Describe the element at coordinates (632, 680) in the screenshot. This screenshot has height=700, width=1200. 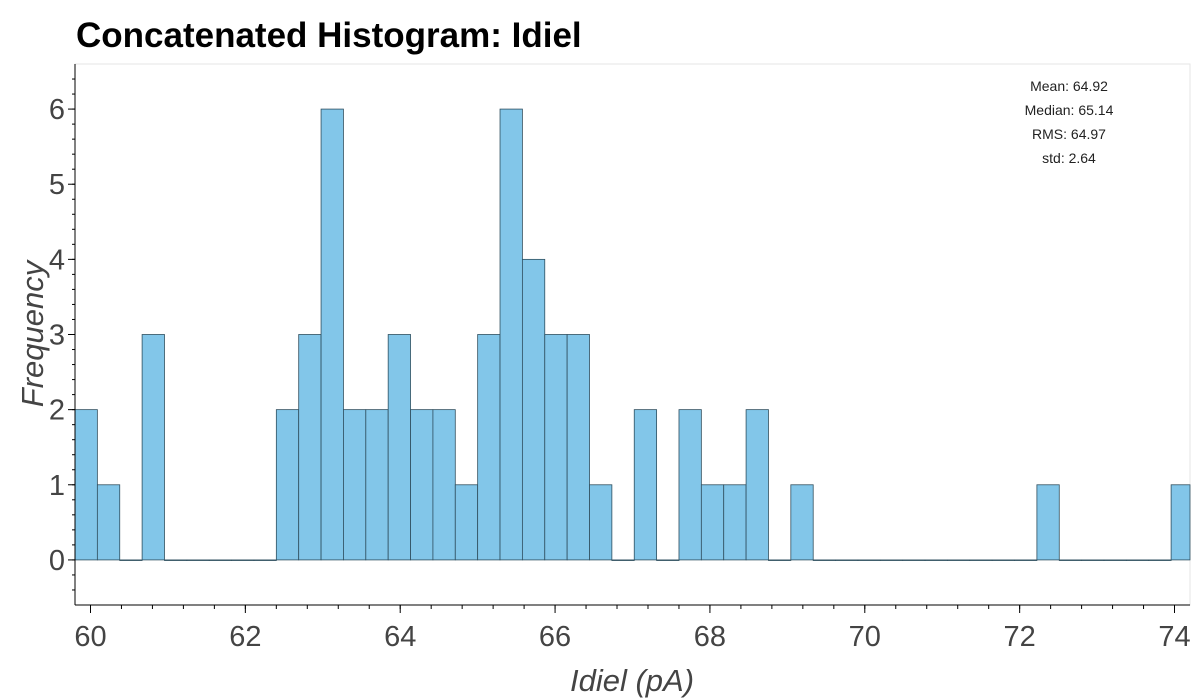
I see `x-axis-label: Idiel (pA)` at that location.